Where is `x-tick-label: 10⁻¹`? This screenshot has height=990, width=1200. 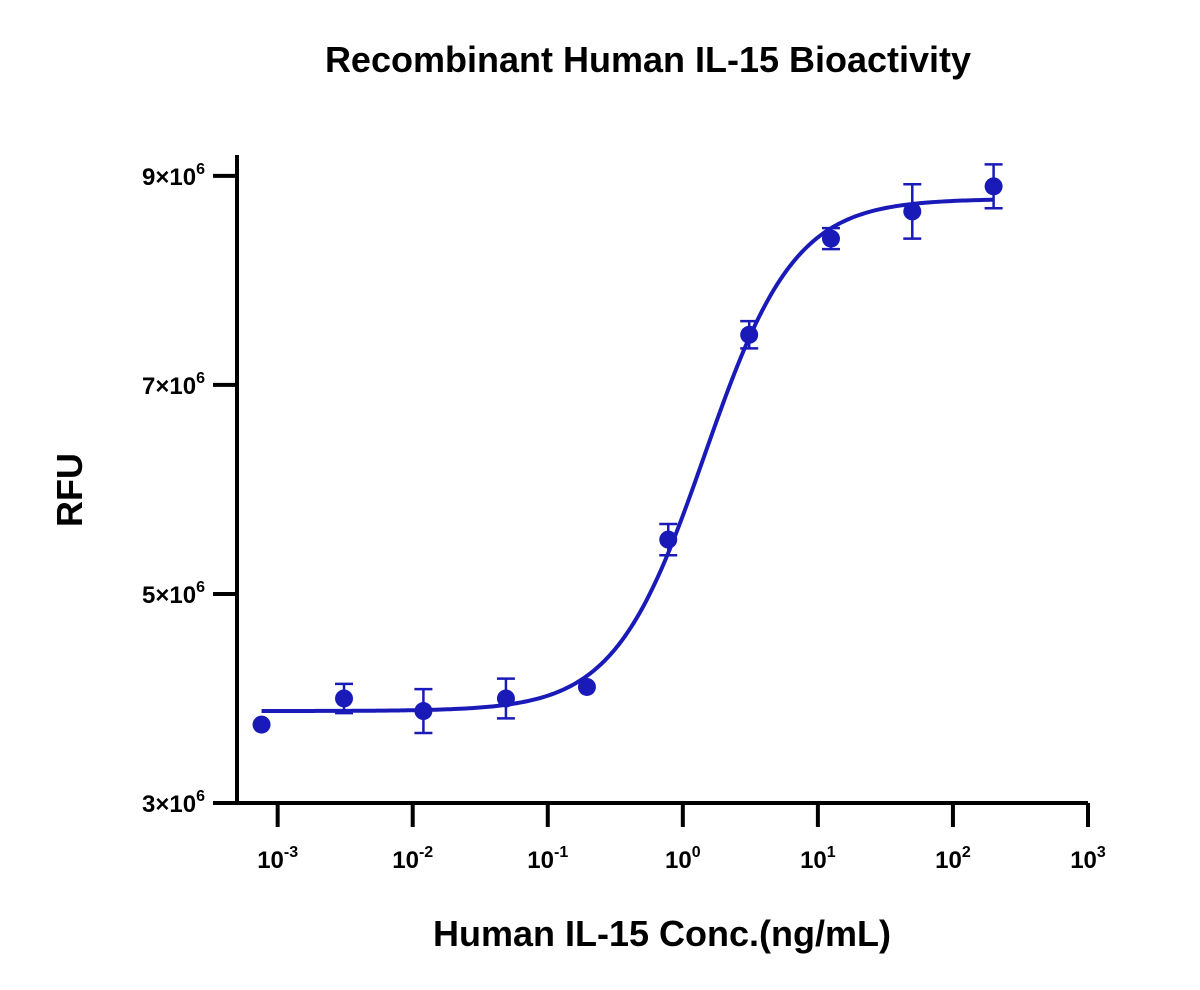
x-tick-label: 10⁻¹ is located at coordinates (547, 859).